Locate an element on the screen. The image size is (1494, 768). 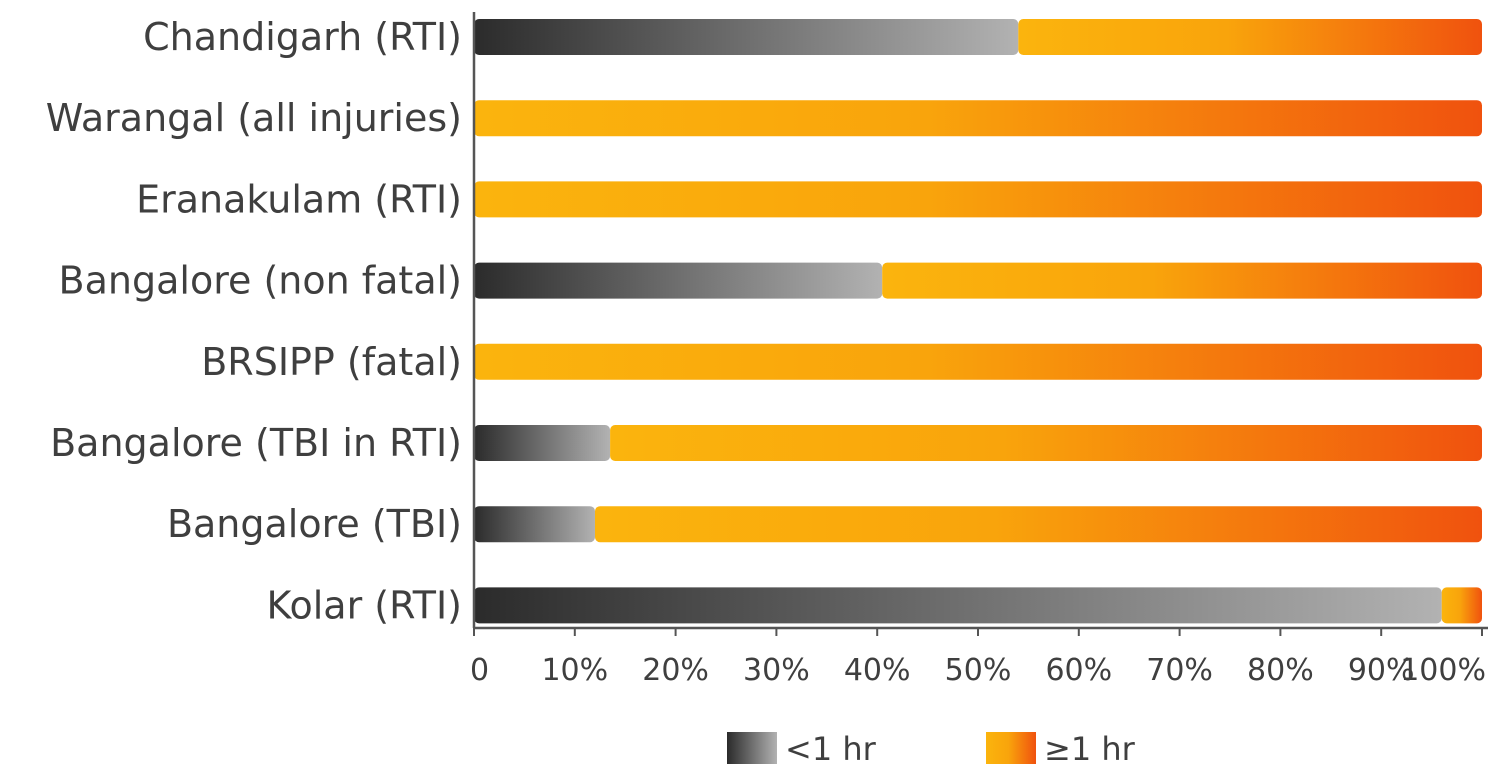
legend-swatch-ge1 is located at coordinates (1011, 748).